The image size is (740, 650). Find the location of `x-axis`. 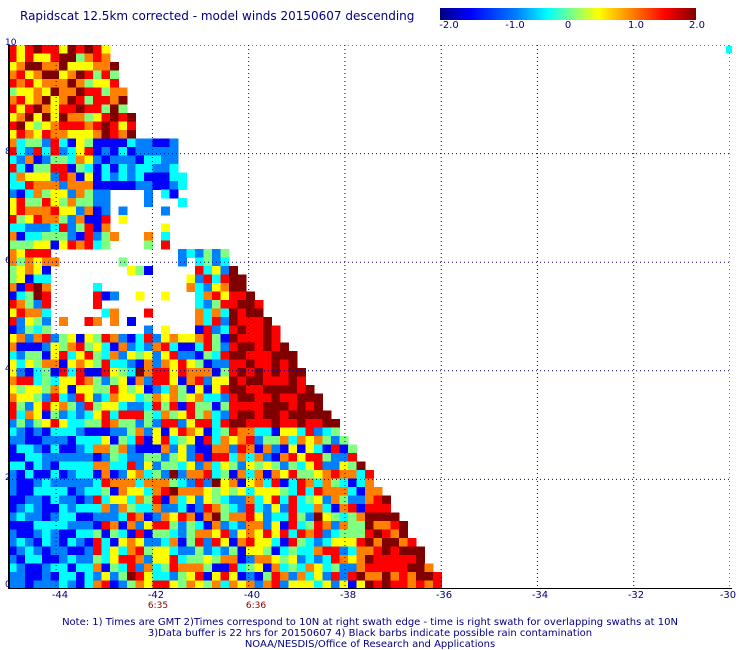

x-axis is located at coordinates (370, 588).